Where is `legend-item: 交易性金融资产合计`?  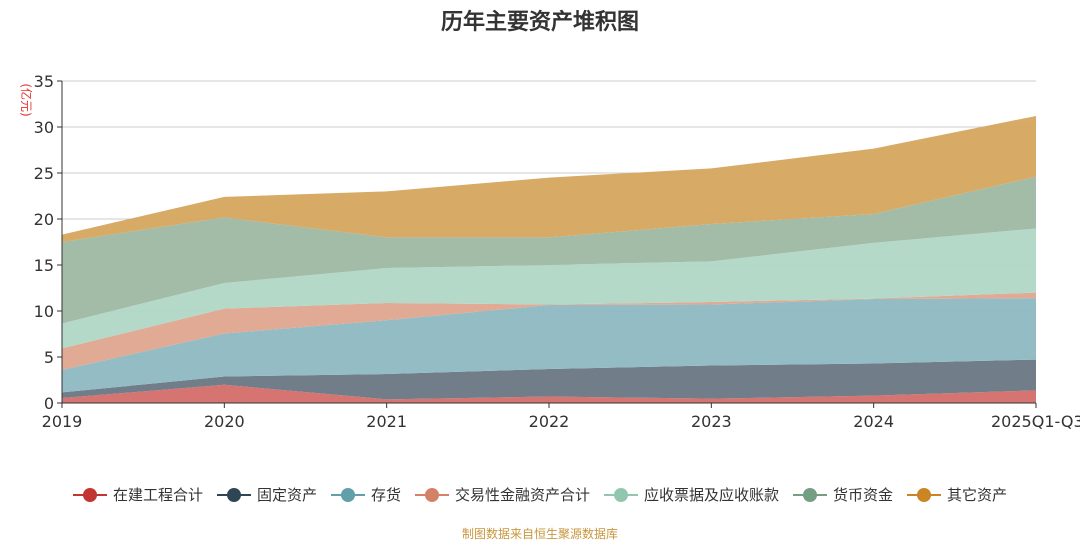
legend-item: 交易性金融资产合计 is located at coordinates (502, 494).